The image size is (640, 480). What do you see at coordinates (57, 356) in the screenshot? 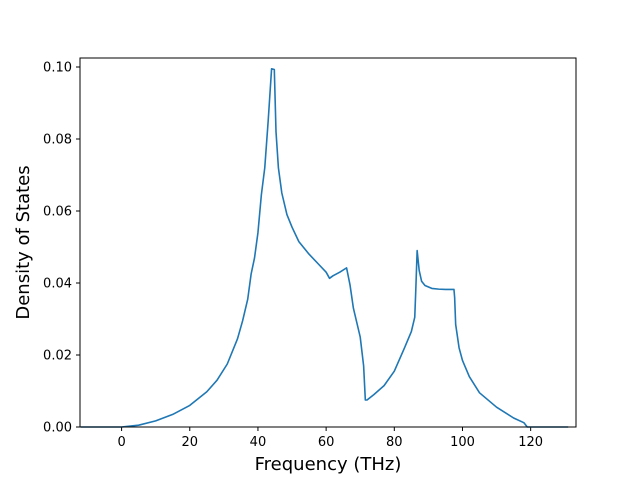
I see `y-tick-label: 0.02` at bounding box center [57, 356].